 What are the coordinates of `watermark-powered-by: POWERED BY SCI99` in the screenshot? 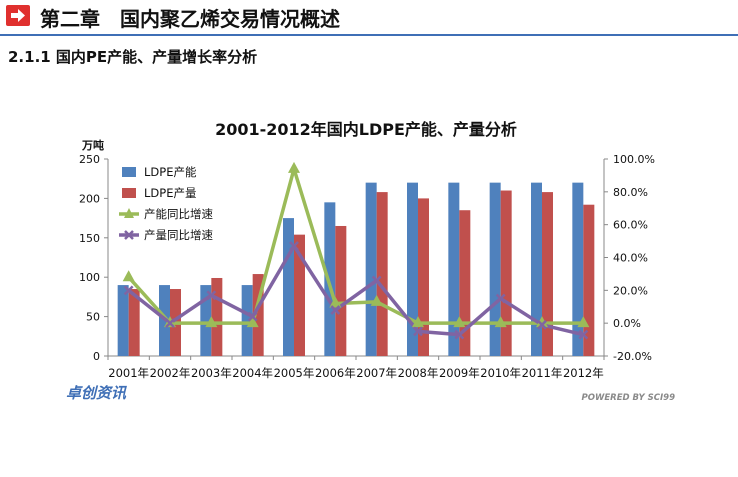 It's located at (629, 398).